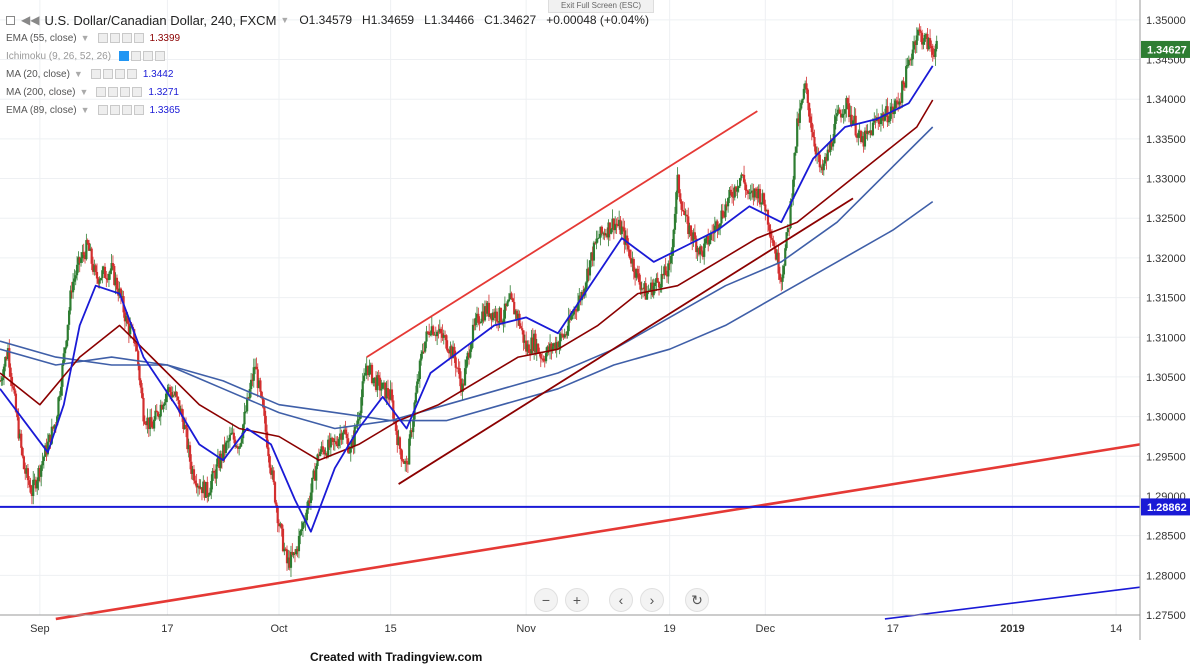 This screenshot has height=670, width=1190. I want to click on indicator-value: 1.3399, so click(165, 38).